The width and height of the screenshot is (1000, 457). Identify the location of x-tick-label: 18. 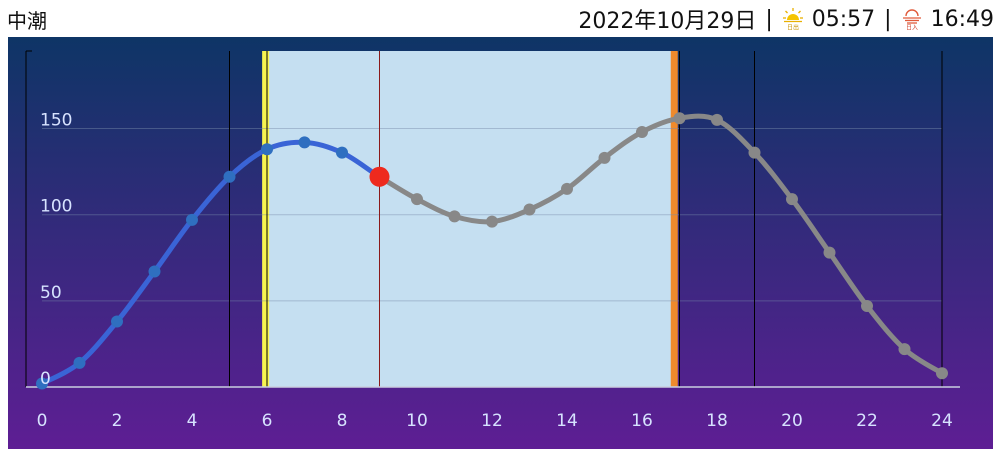
(717, 421).